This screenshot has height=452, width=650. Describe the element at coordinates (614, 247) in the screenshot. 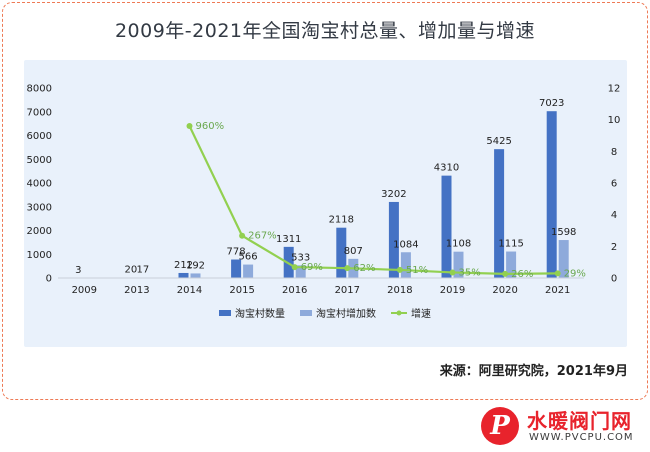

I see `y-right-tick-label: 2` at that location.